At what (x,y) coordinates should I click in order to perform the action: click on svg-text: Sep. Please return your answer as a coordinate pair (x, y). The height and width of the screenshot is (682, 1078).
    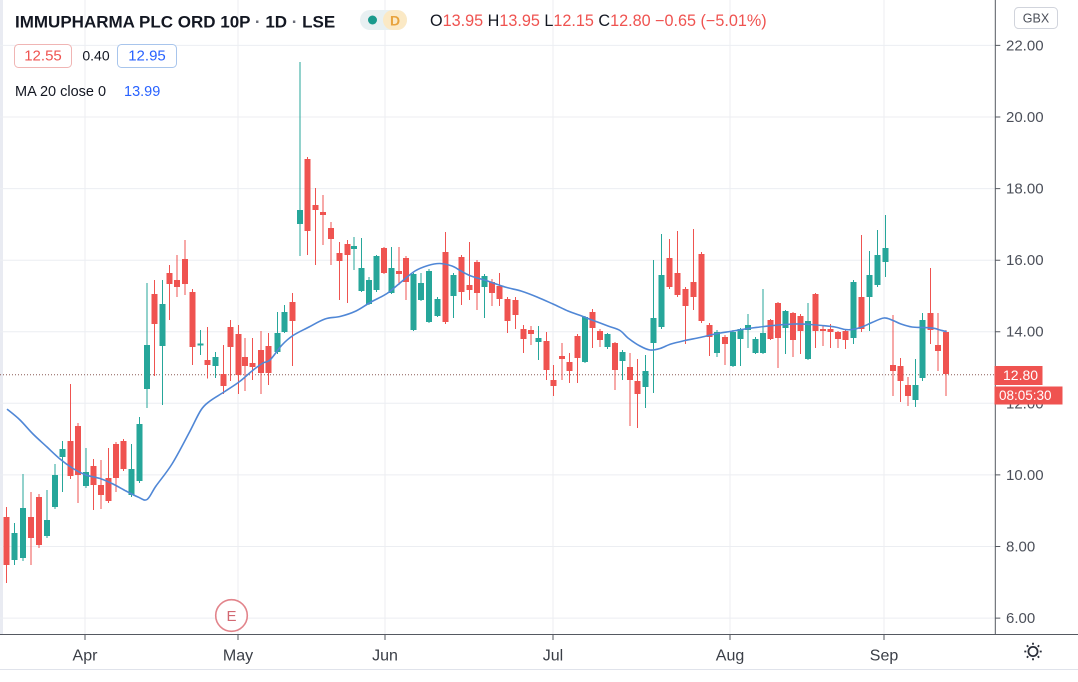
    Looking at the image, I should click on (884, 656).